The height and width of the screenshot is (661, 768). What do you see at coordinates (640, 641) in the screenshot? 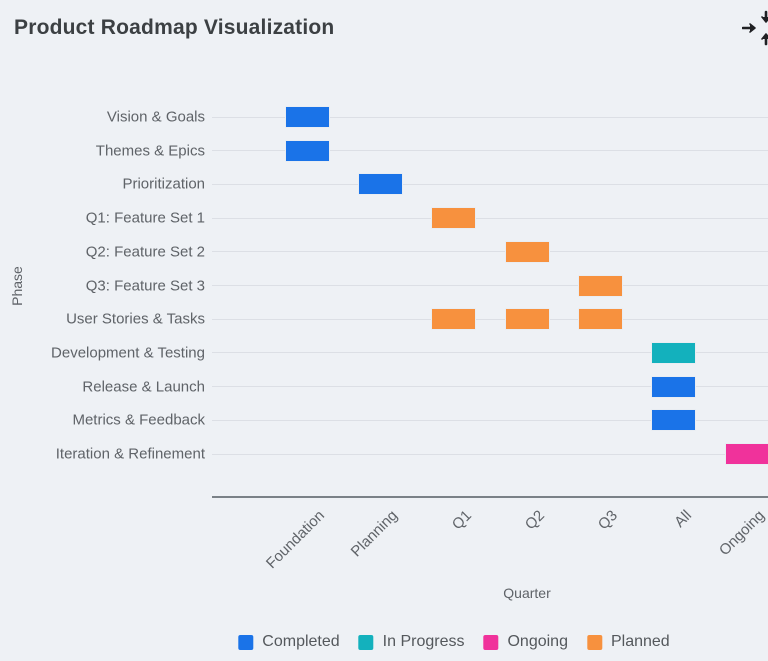
I see `legend-label-planned: Planned` at bounding box center [640, 641].